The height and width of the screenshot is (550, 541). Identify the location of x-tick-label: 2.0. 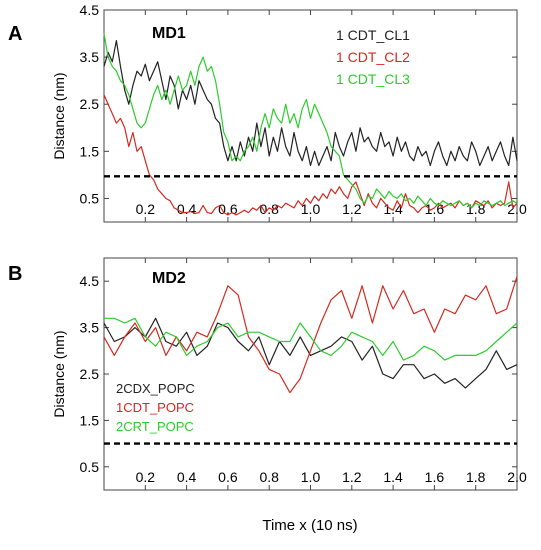
(517, 477).